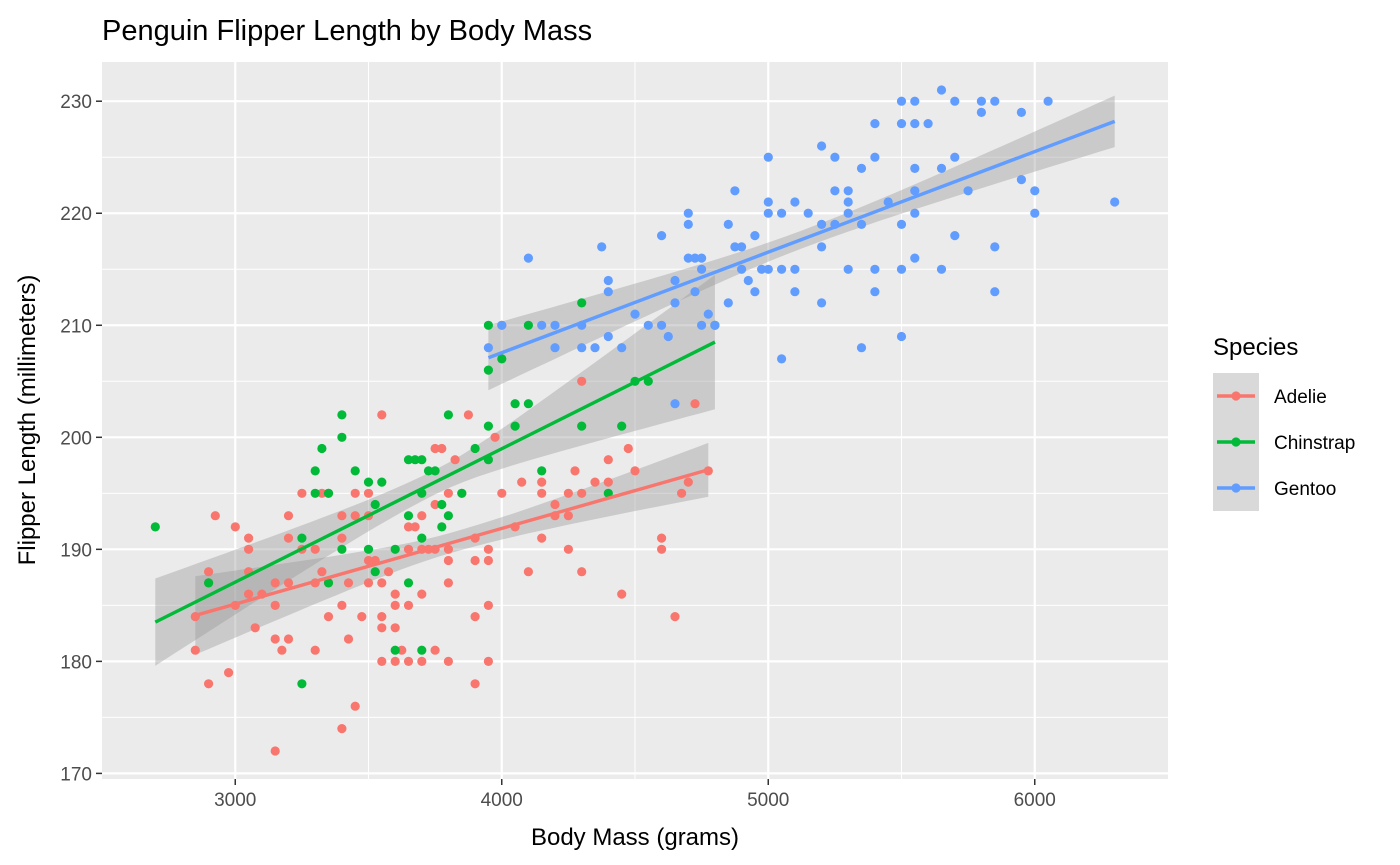  Describe the element at coordinates (635, 837) in the screenshot. I see `x-axis-title: Body Mass (grams)` at that location.